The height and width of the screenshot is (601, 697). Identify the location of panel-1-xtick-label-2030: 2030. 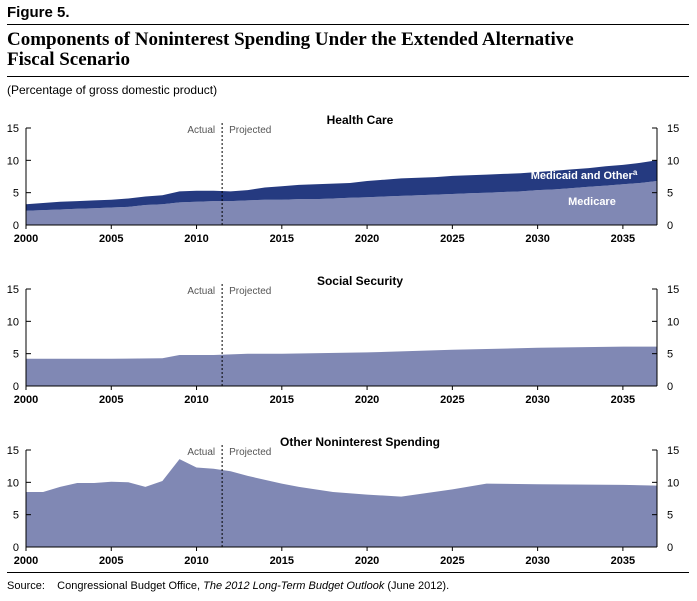
(537, 239).